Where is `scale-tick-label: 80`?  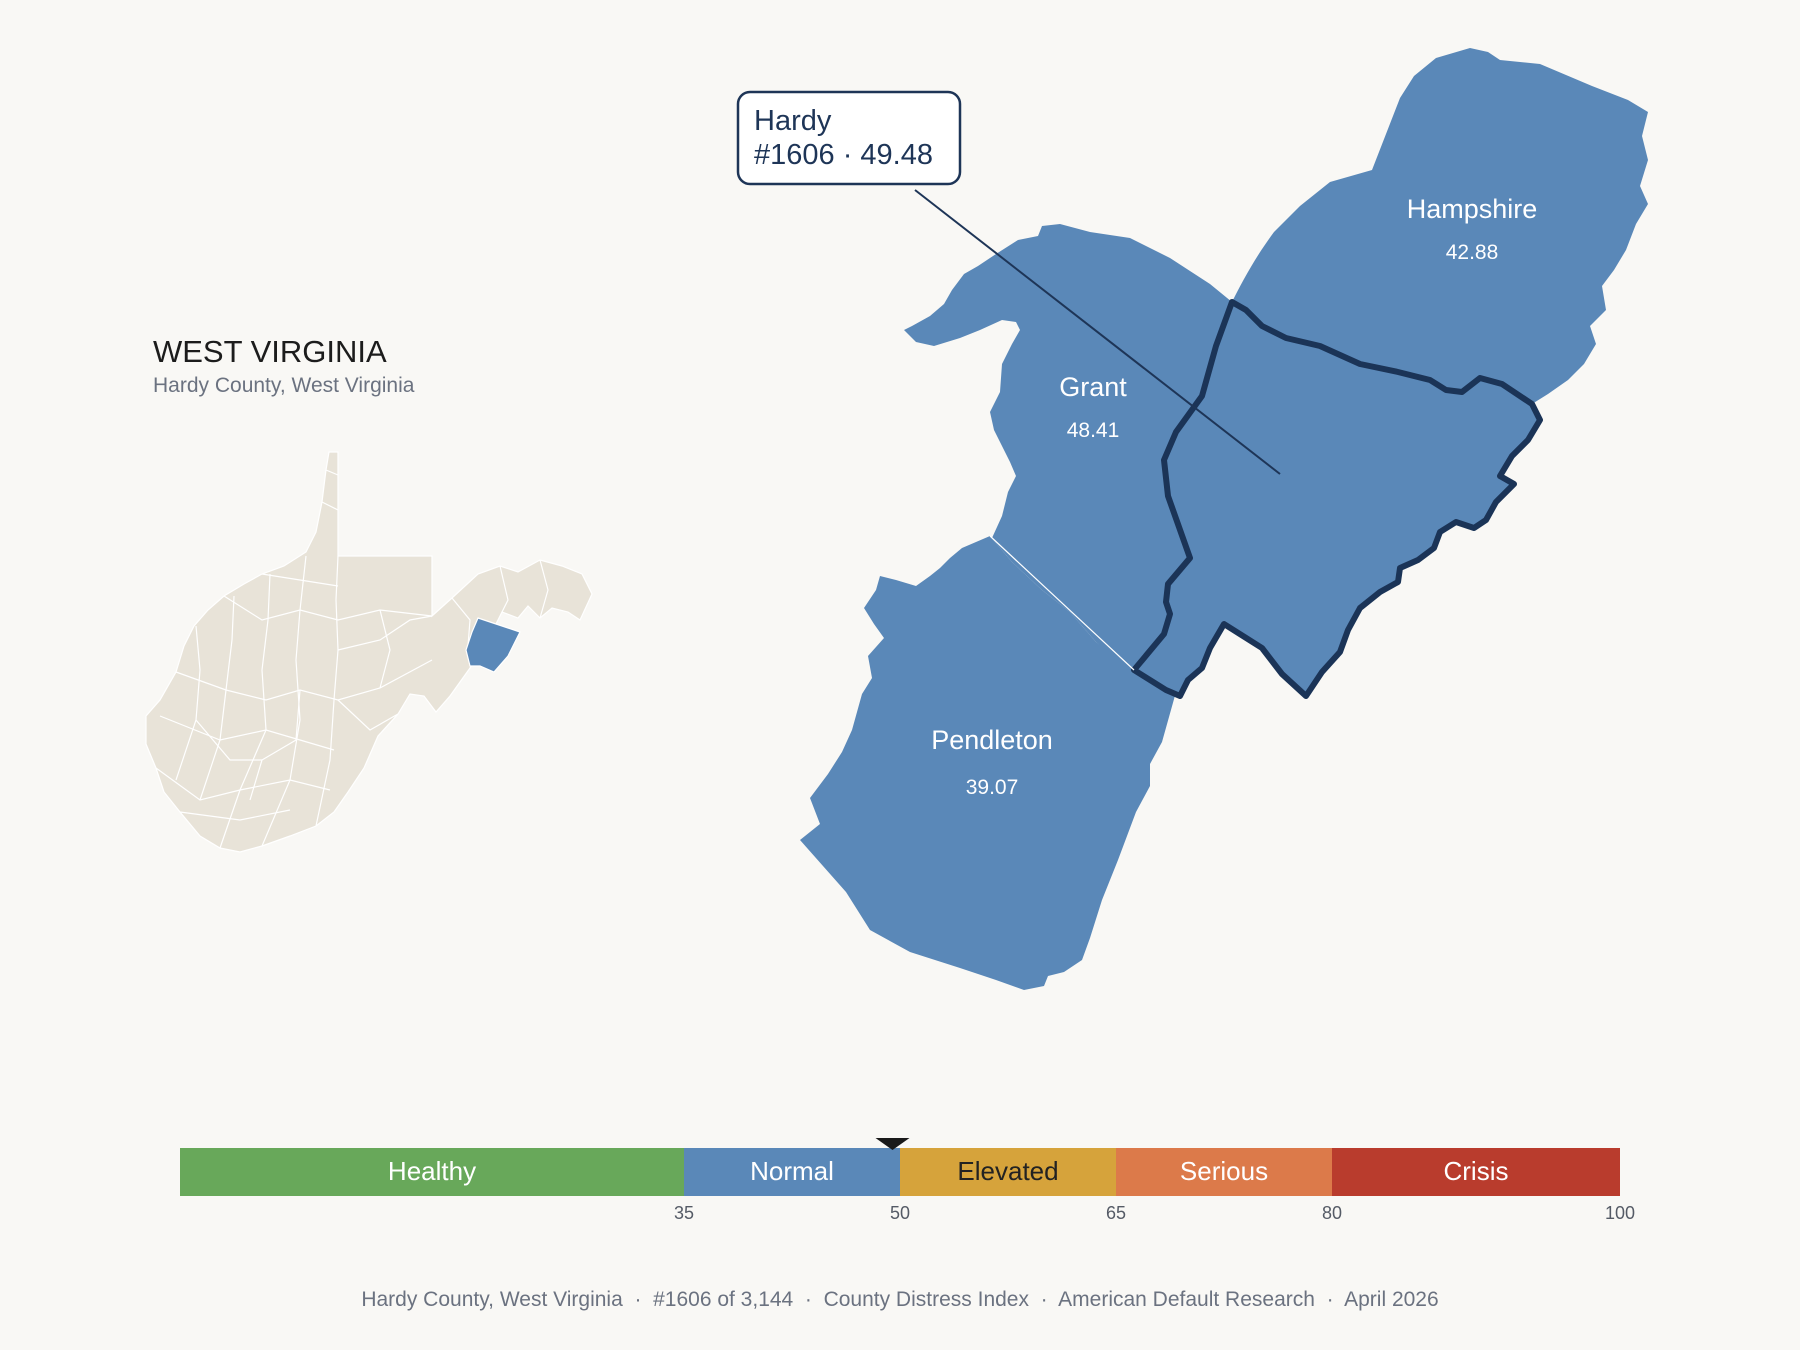 scale-tick-label: 80 is located at coordinates (1332, 1213).